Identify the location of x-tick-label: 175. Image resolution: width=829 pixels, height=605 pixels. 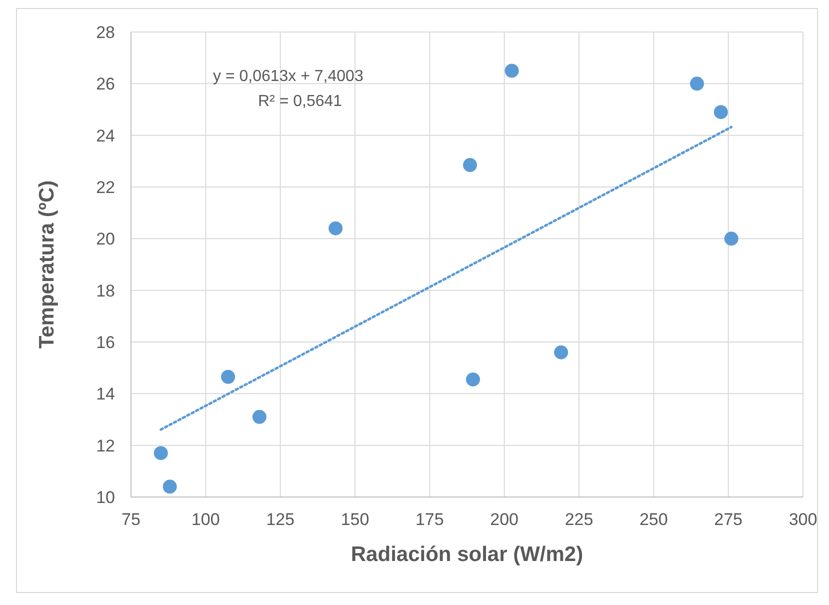
(429, 520).